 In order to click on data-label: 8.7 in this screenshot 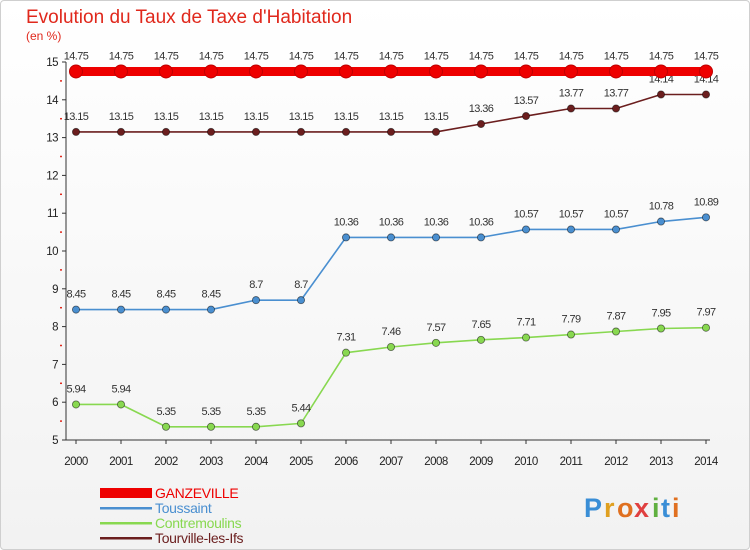, I will do `click(256, 285)`.